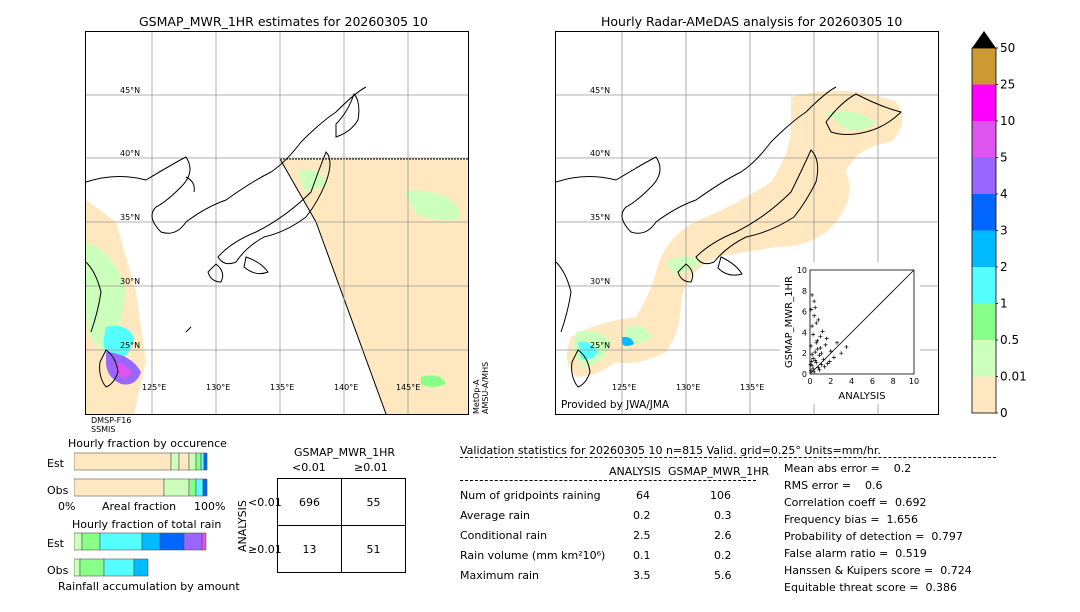  What do you see at coordinates (804, 332) in the screenshot?
I see `scatter-ytick-label: 4` at bounding box center [804, 332].